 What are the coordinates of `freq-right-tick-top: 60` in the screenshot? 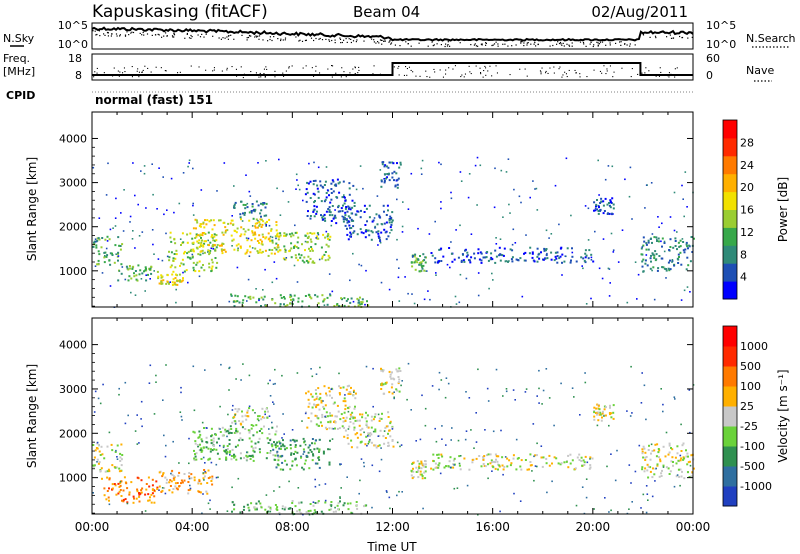 It's located at (713, 58).